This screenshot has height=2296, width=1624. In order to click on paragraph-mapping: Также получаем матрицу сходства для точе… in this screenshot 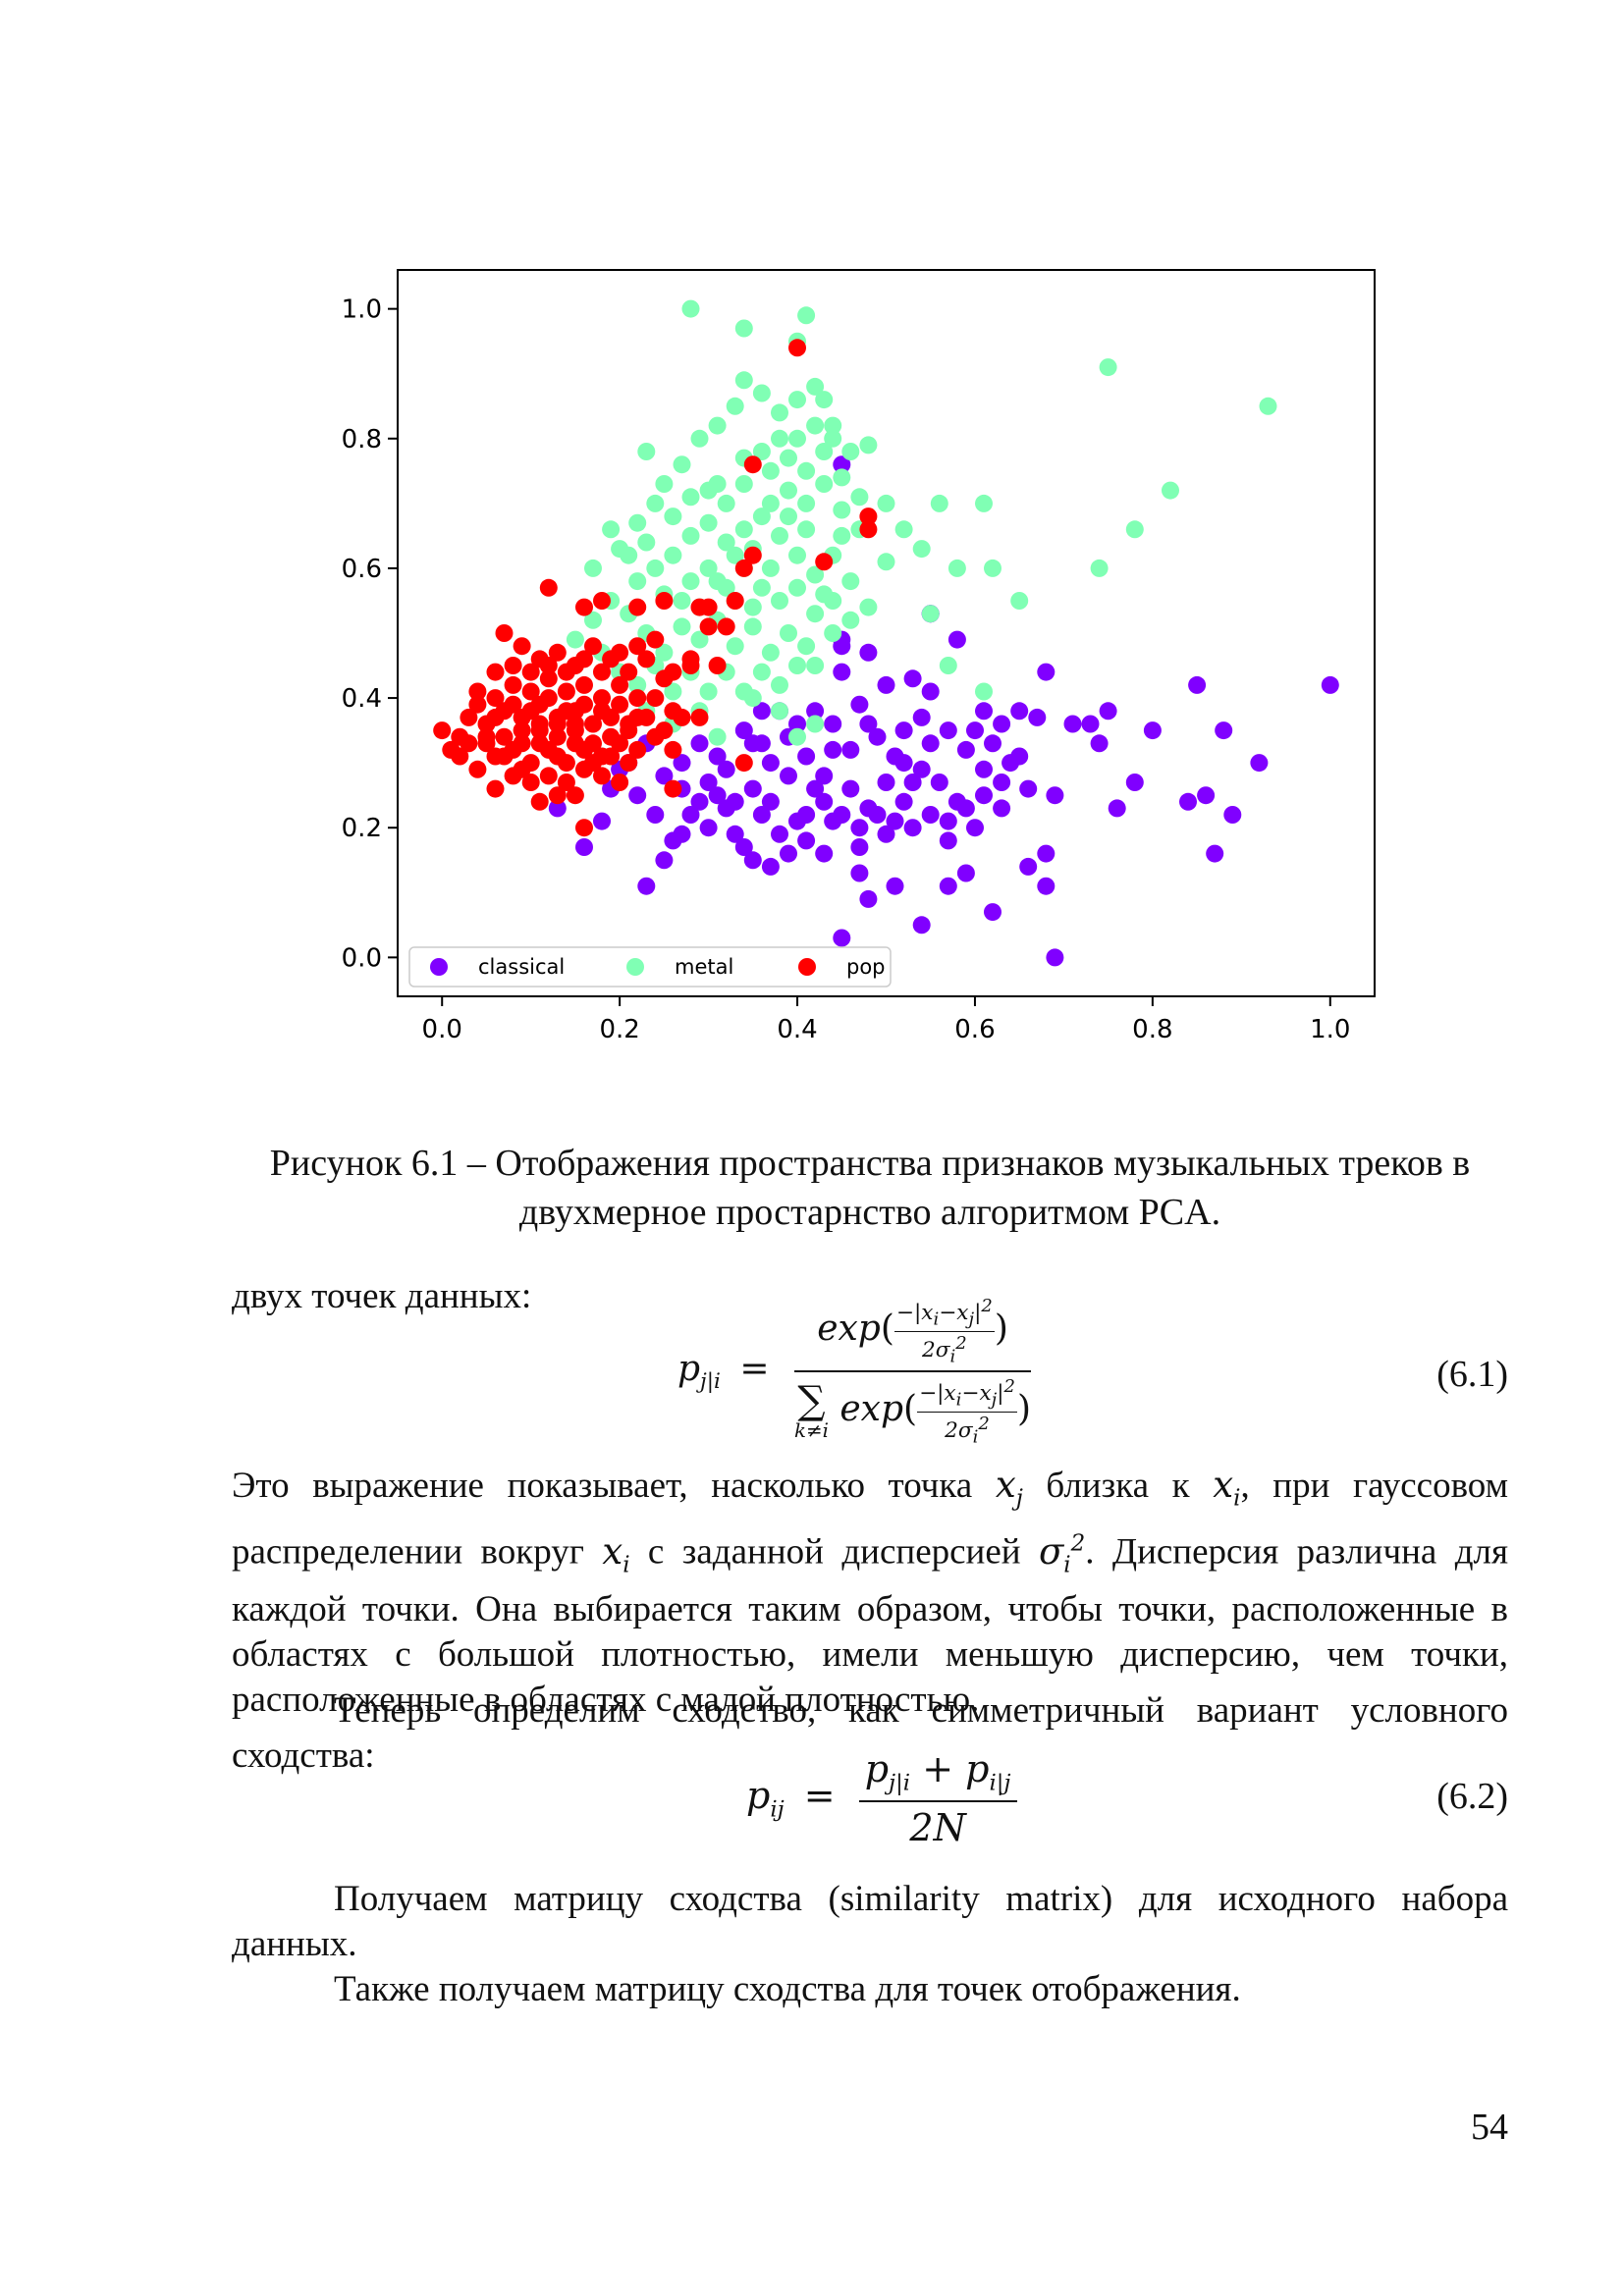, I will do `click(787, 1989)`.